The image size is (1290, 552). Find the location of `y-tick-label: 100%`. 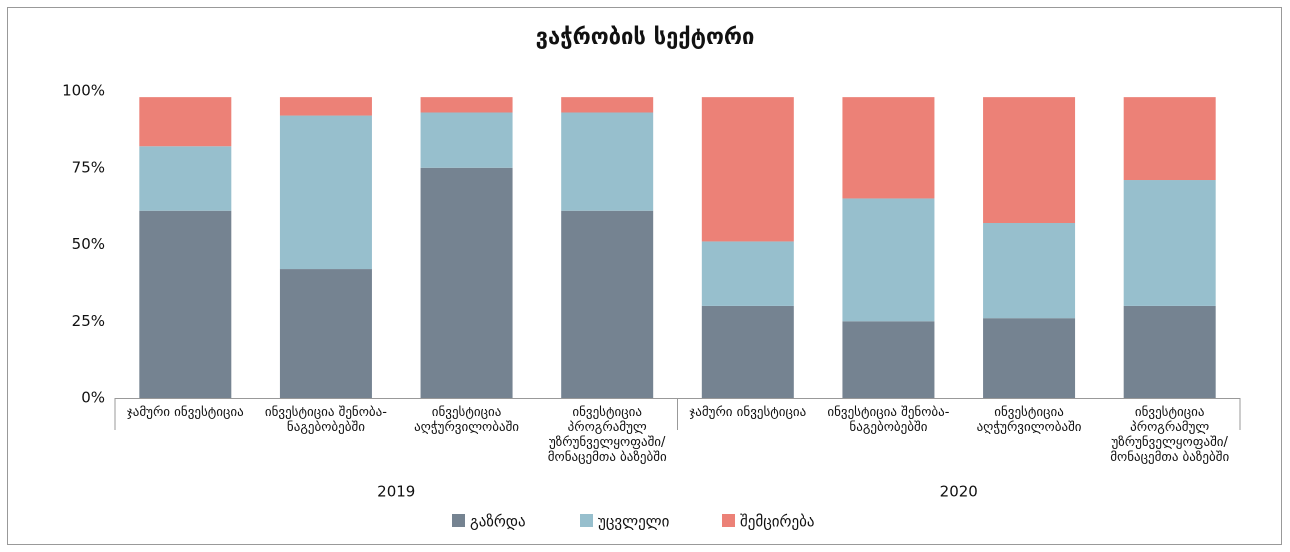

y-tick-label: 100% is located at coordinates (83, 91).